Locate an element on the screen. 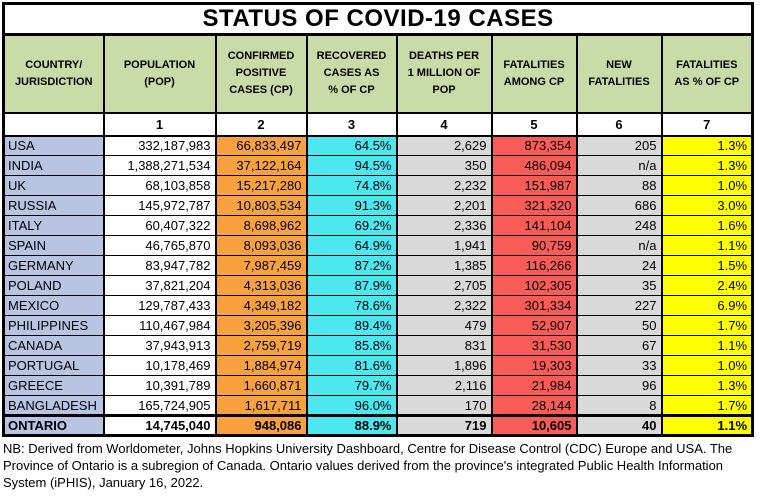 The image size is (761, 503). cell-population: 145,972,787 is located at coordinates (159, 205).